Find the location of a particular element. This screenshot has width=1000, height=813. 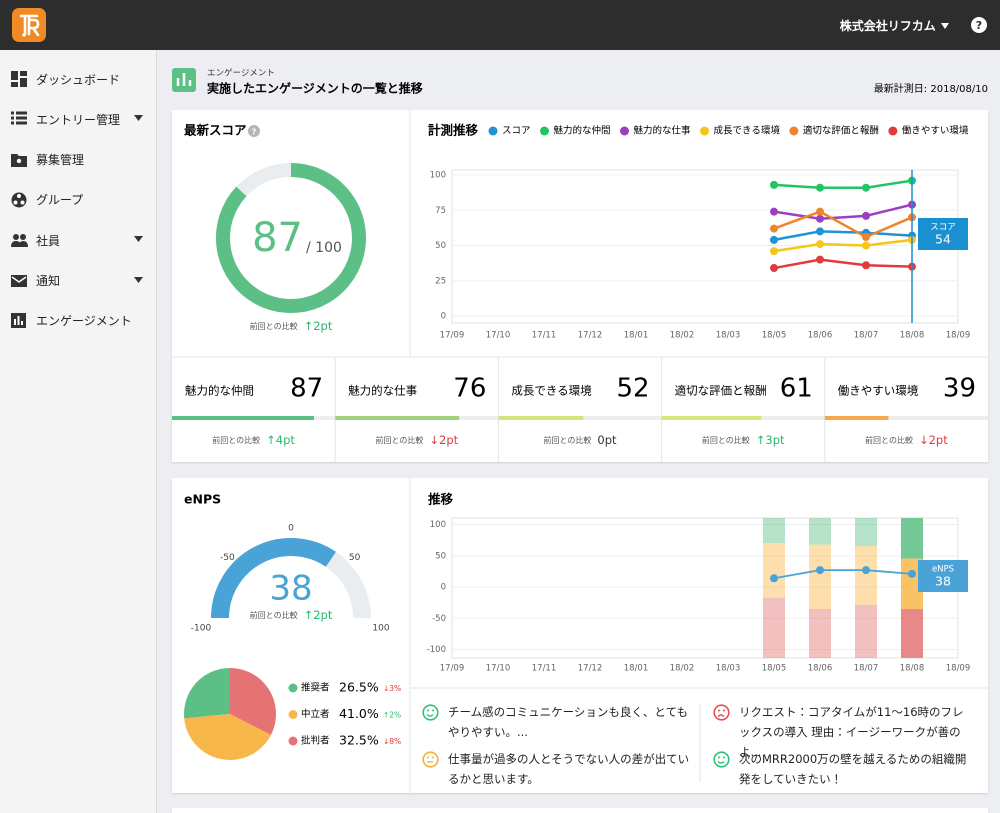

sidebar: ダッシュボード エントリー管理募集管理グループ社員通知エンゲージメント is located at coordinates (78, 431).